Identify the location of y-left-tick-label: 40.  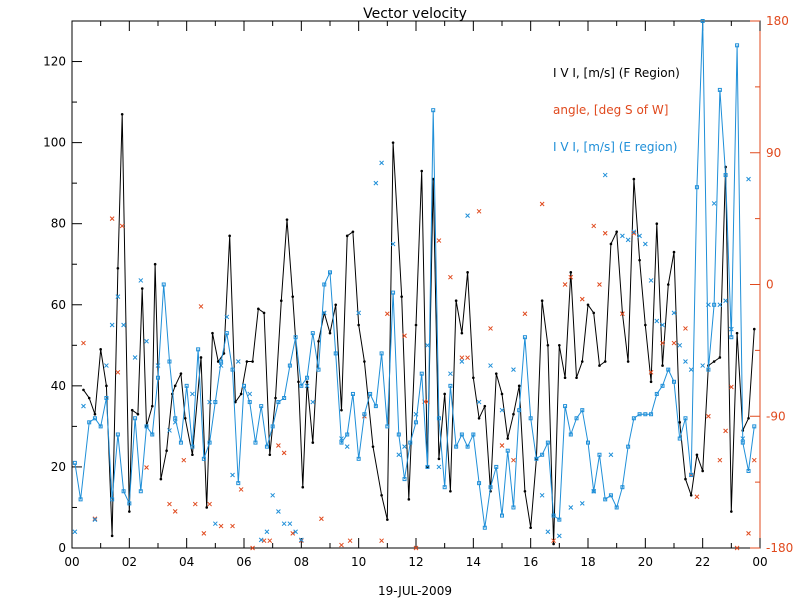
(58, 386).